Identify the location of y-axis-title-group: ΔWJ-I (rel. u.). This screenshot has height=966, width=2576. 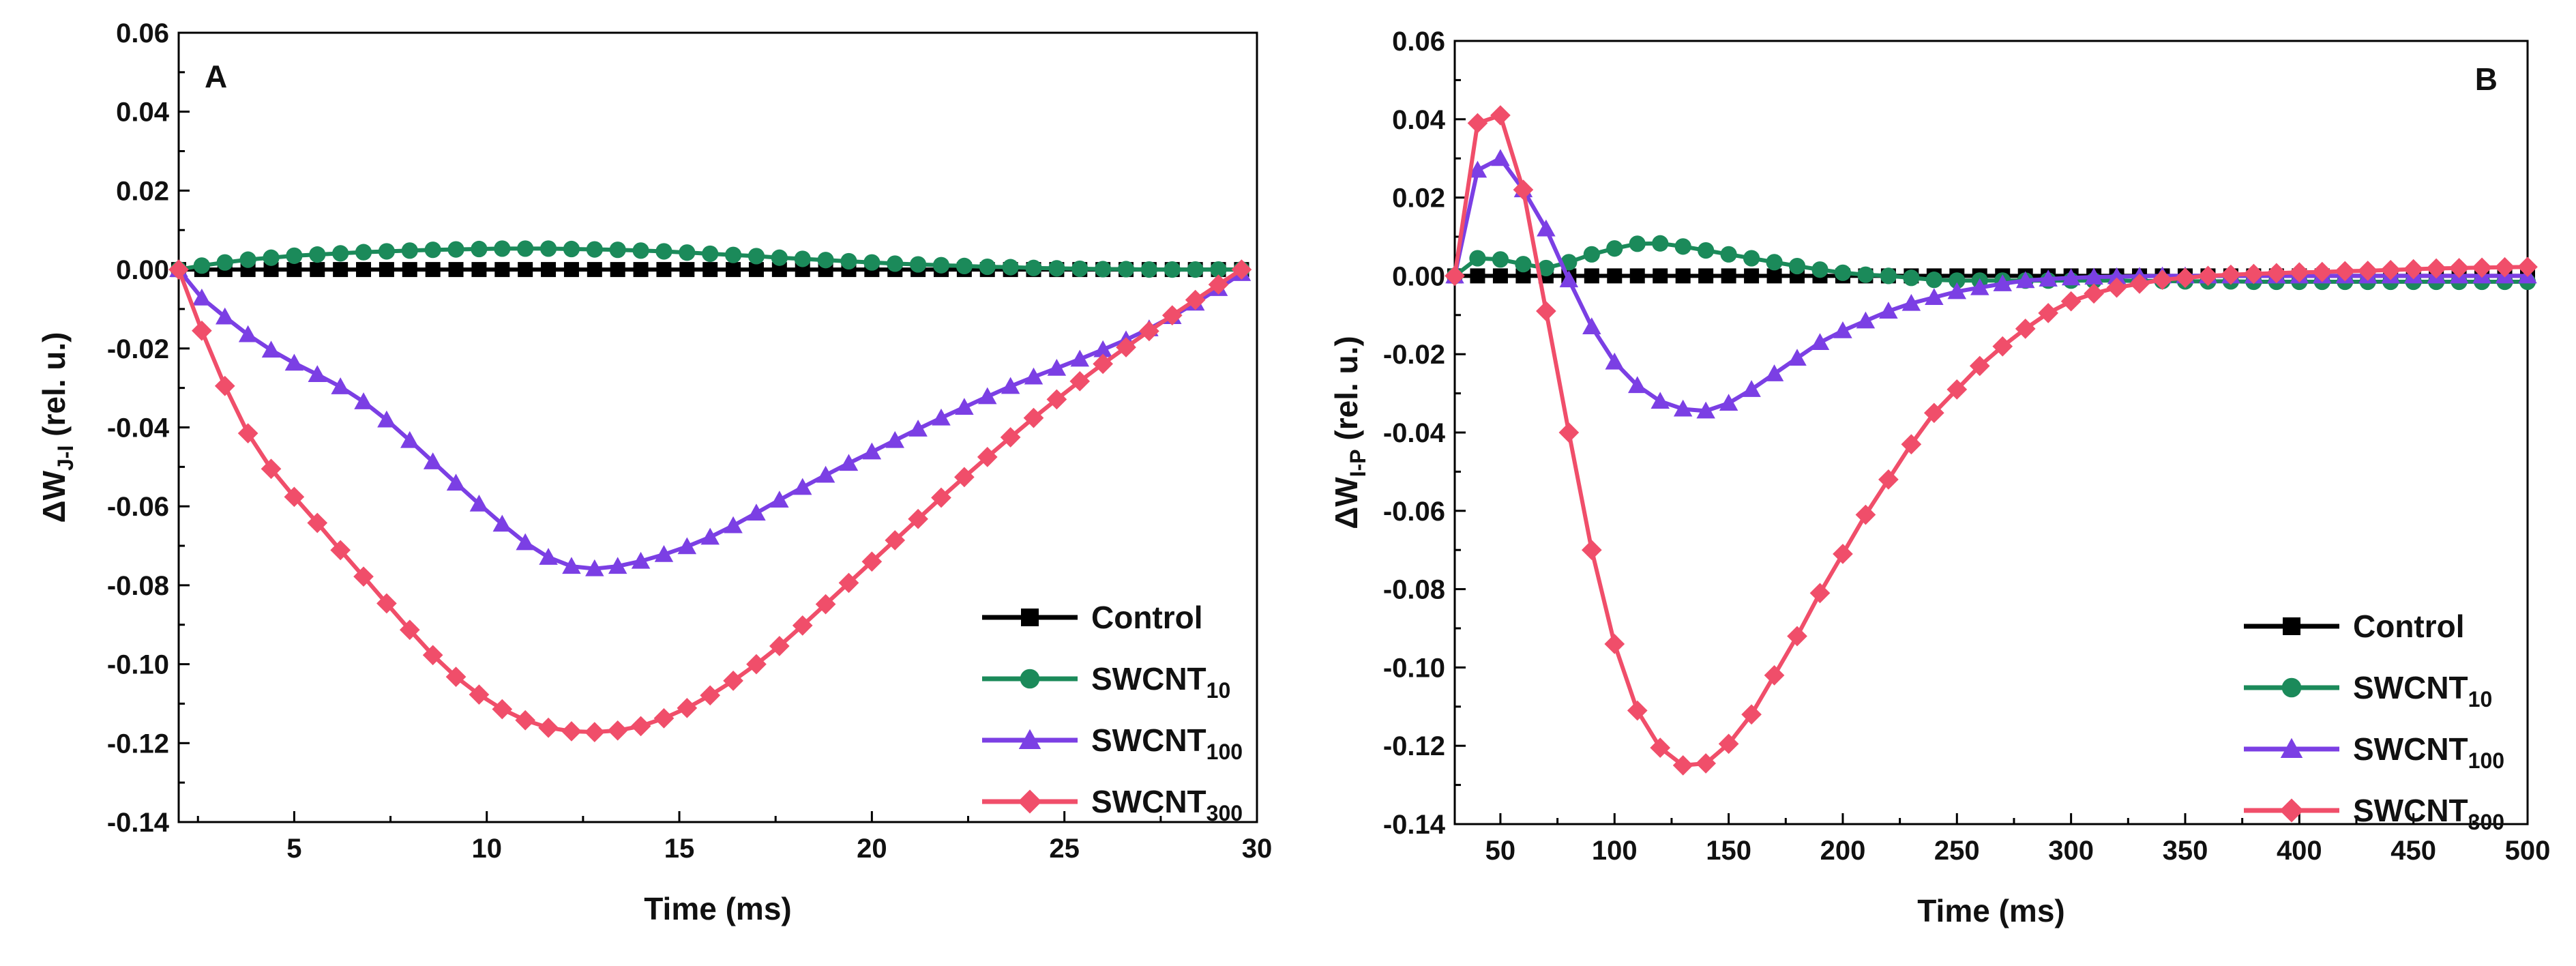
(57, 427).